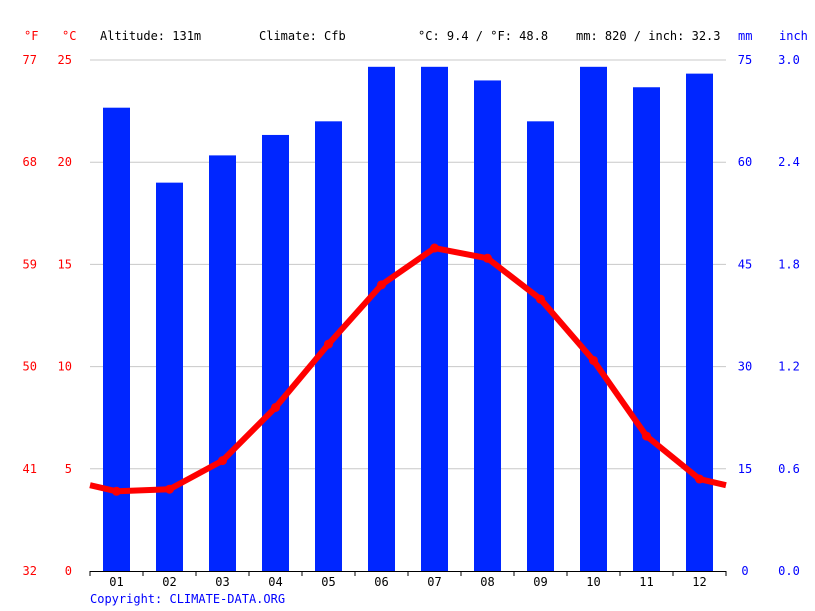  Describe the element at coordinates (69, 36) in the screenshot. I see `unit-celsius-label: °C` at that location.